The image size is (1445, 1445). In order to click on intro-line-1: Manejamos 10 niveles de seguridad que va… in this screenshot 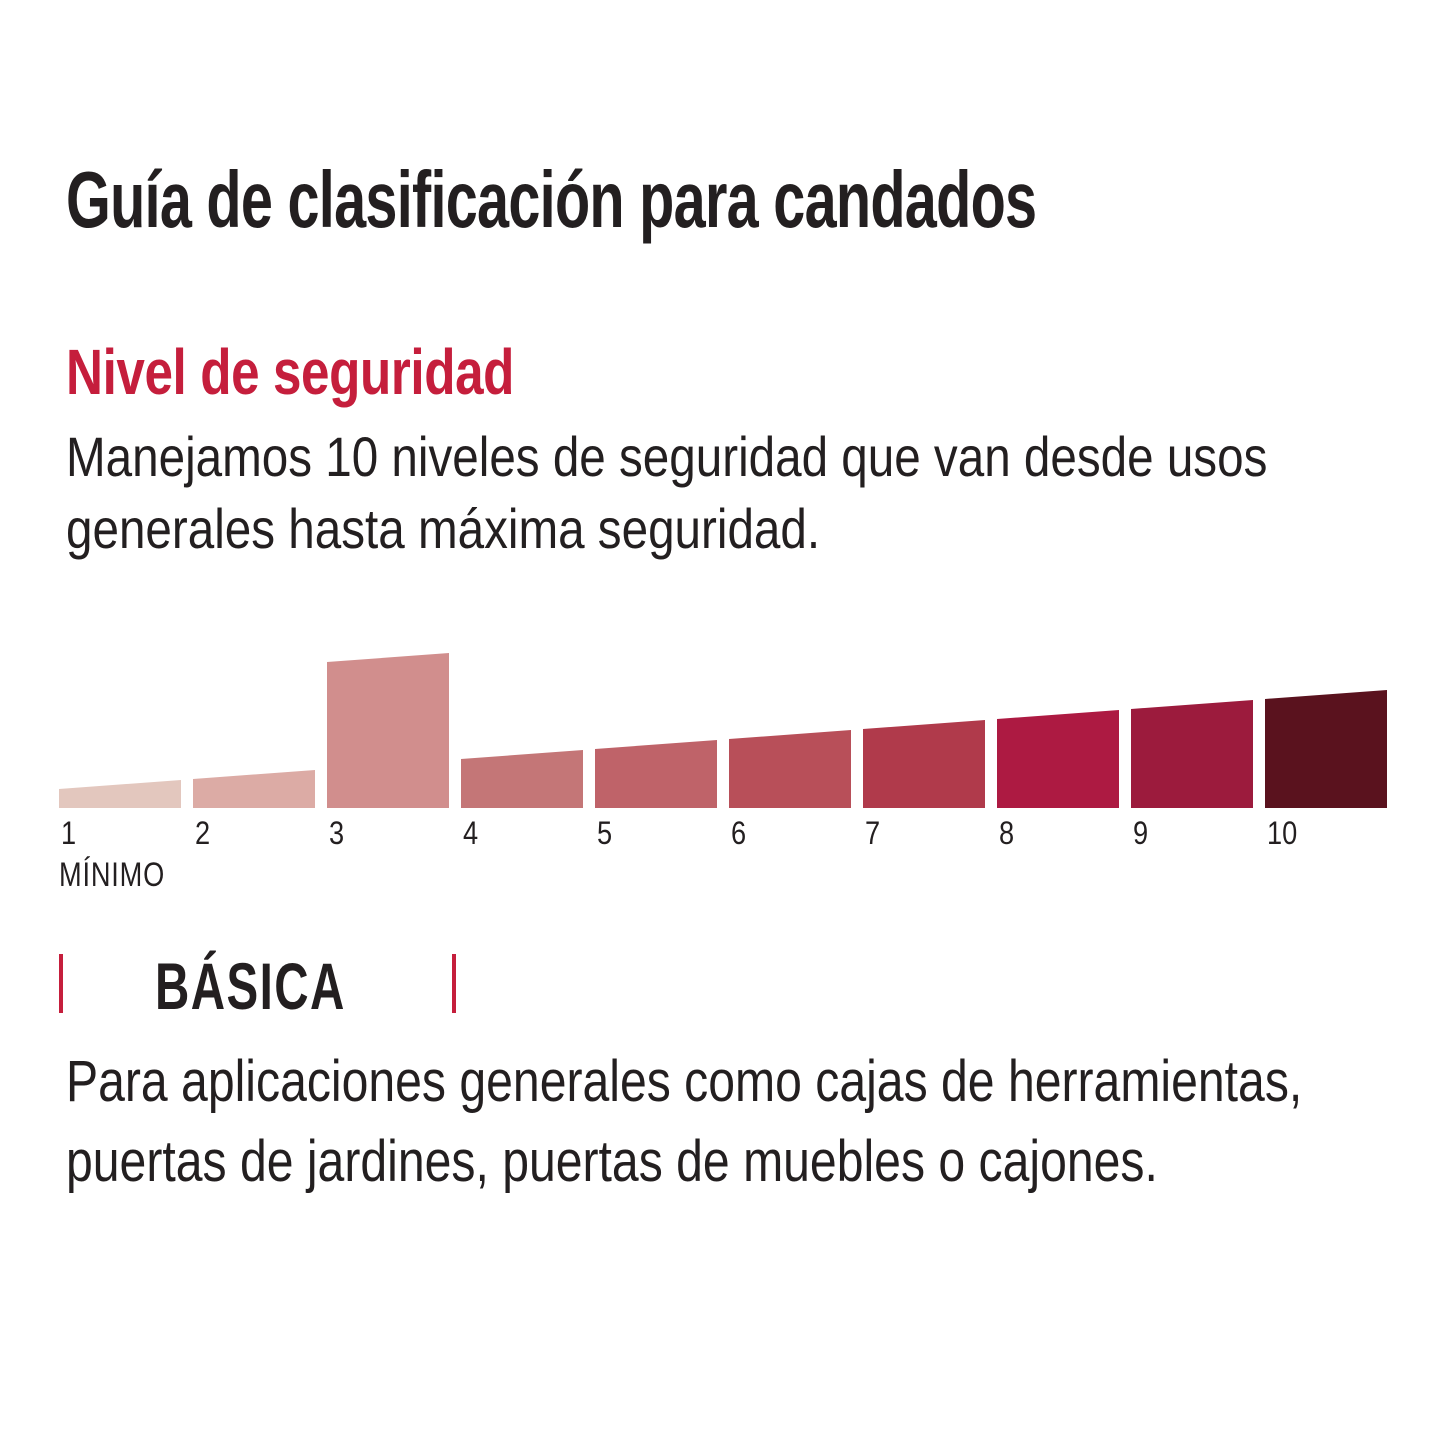, I will do `click(667, 456)`.